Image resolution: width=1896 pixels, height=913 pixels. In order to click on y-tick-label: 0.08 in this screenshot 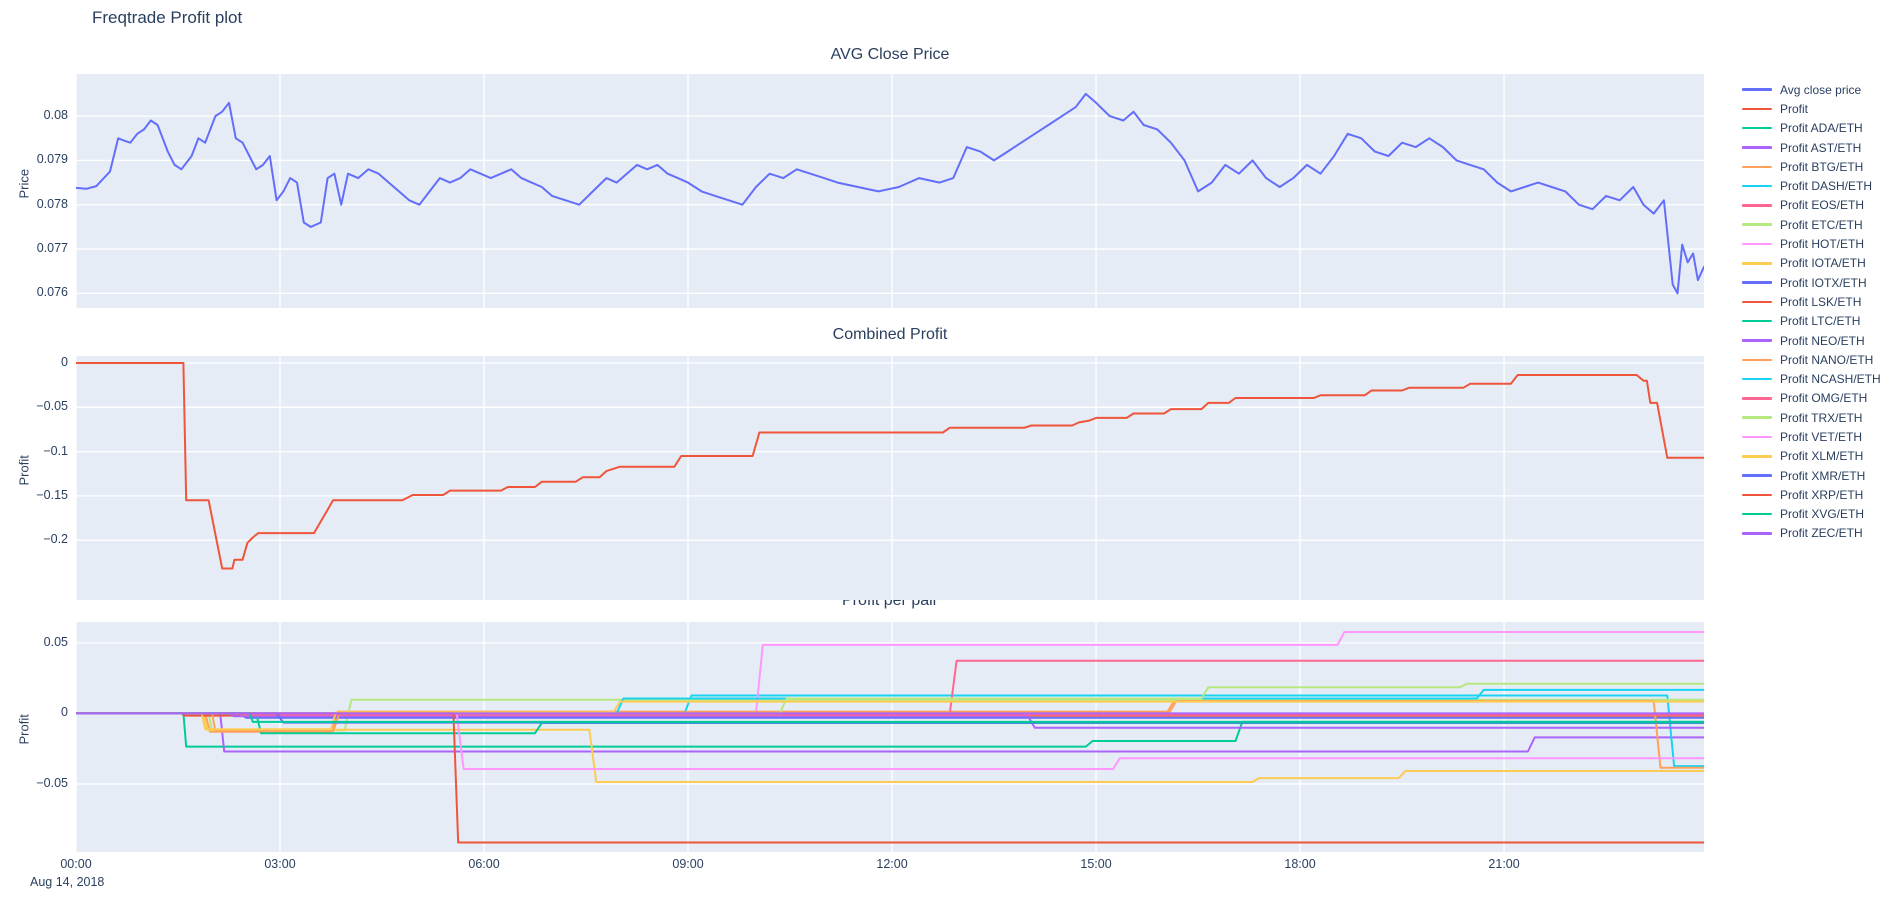, I will do `click(55, 115)`.